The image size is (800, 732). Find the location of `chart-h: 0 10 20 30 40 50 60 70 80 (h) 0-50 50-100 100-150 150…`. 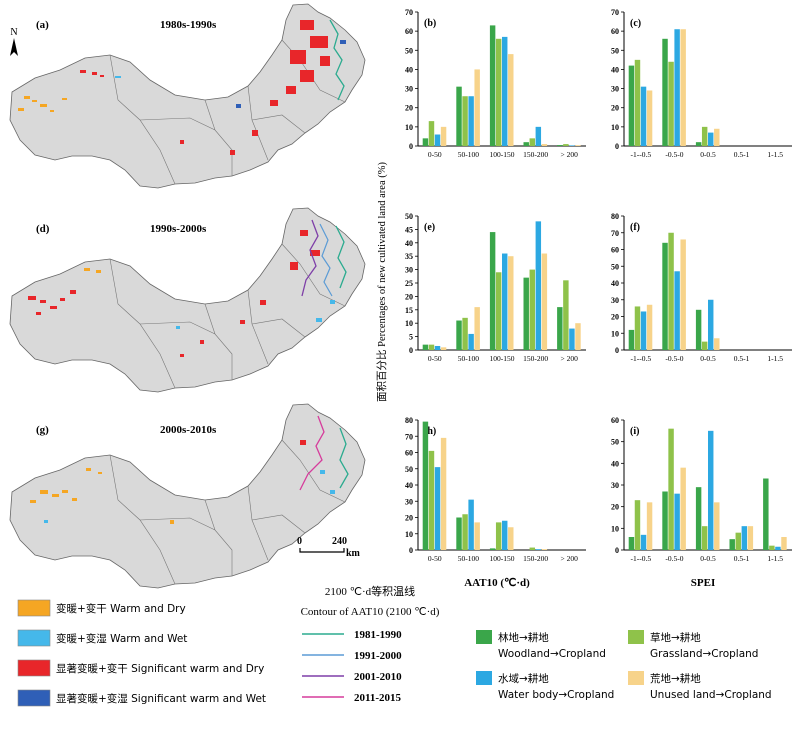

chart-h: 0 10 20 30 40 50 60 70 80 (h) 0-50 50-100 100-150 150… is located at coordinates (495, 489).